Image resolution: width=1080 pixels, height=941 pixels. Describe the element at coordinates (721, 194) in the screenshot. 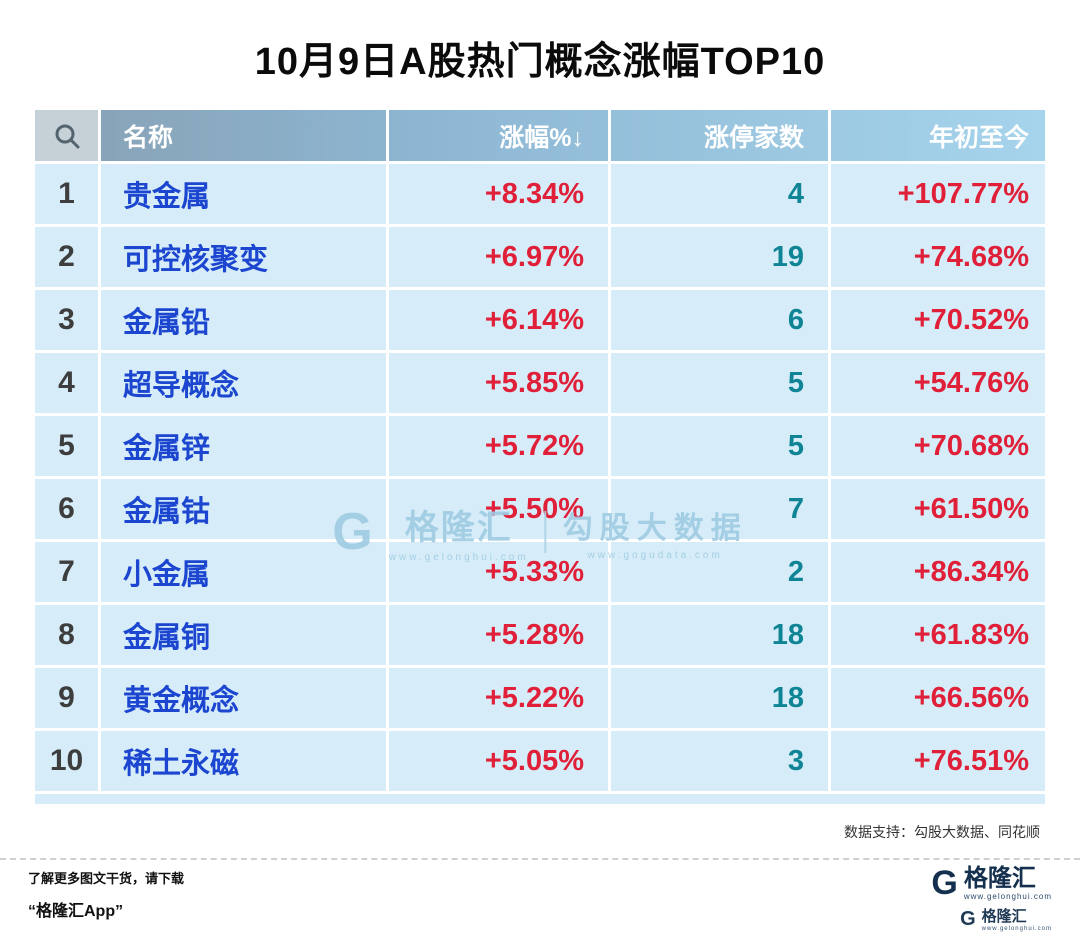

I see `cell-limit_up: 4` at that location.